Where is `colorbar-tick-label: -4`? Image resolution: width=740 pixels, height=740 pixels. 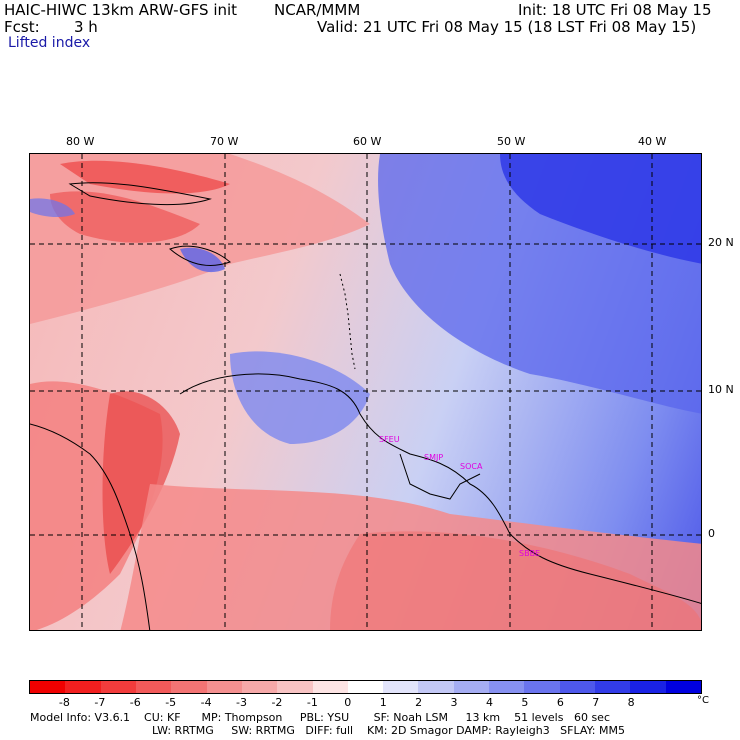 colorbar-tick-label: -4 is located at coordinates (206, 702).